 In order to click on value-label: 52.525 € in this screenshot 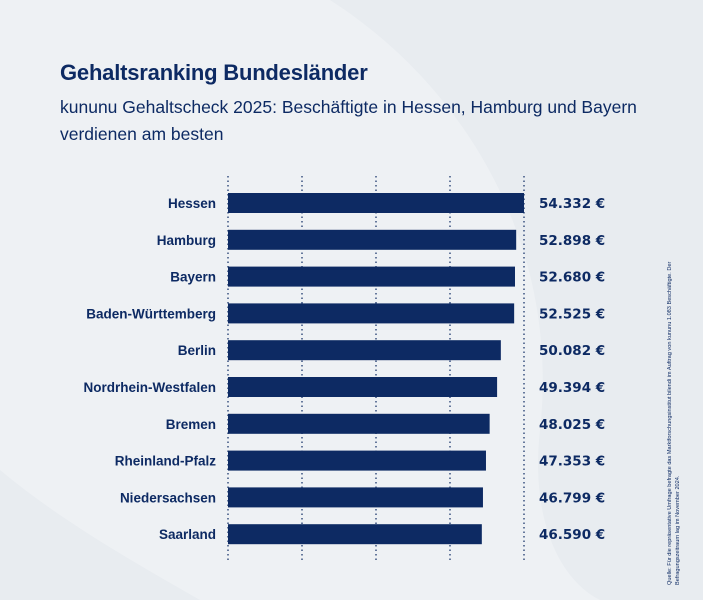, I will do `click(572, 314)`.